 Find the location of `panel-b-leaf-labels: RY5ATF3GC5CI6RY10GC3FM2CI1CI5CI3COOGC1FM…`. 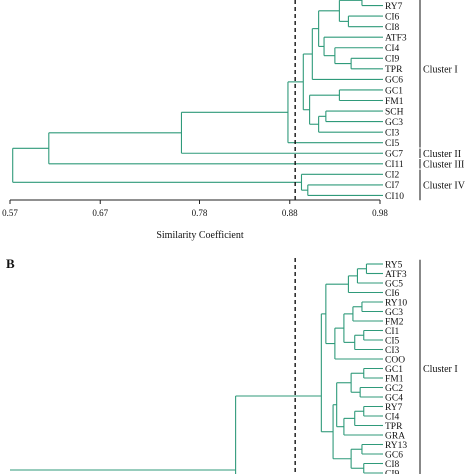

panel-b-leaf-labels: RY5ATF3GC5CI6RY10GC3FM2CI1CI5CI3COOGC1FM… is located at coordinates (396, 367).